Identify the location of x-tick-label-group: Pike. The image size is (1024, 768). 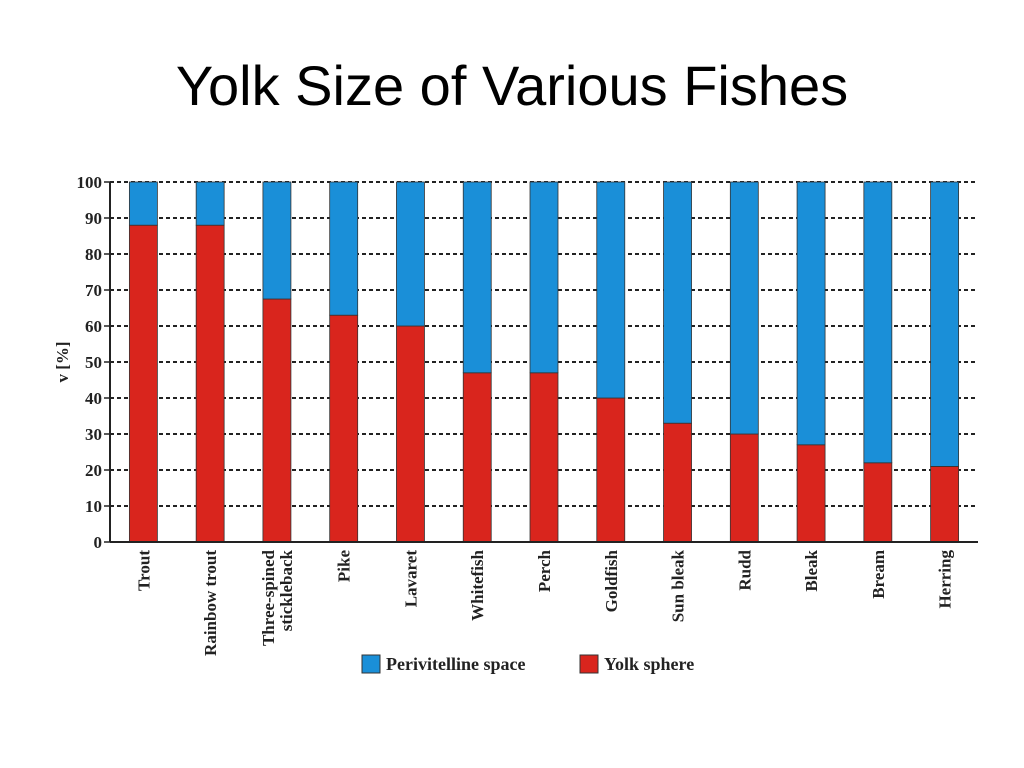
(344, 566).